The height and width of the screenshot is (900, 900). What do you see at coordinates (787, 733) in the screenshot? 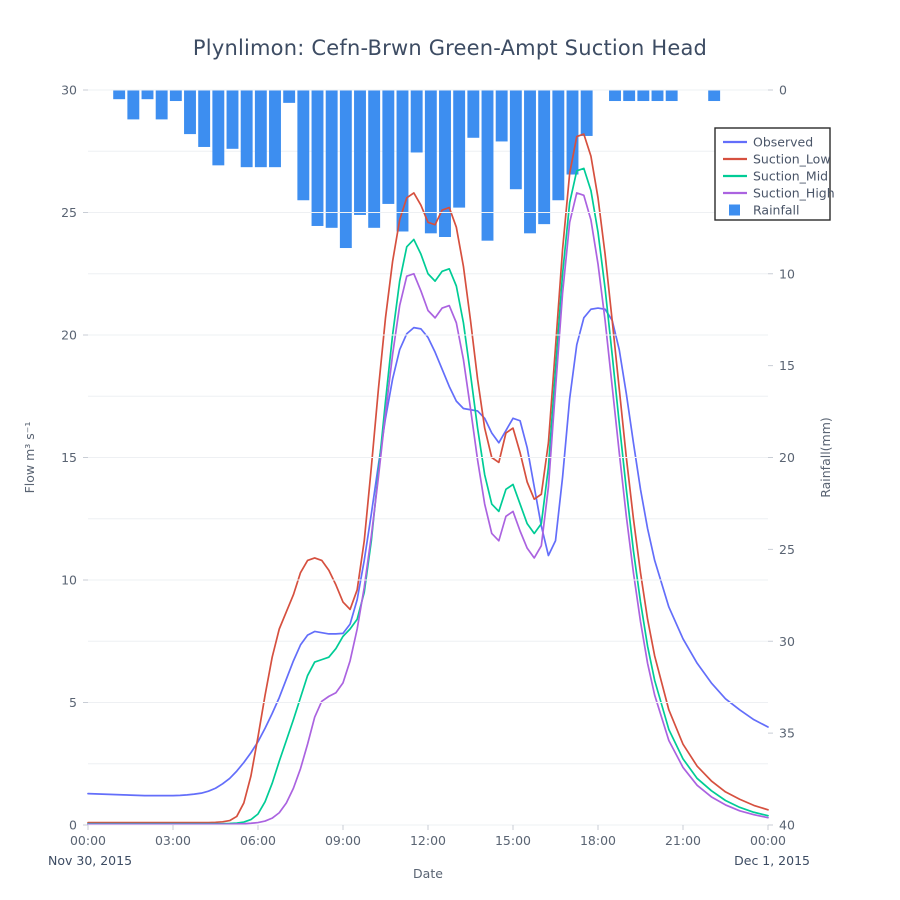
I see `y2-axis-tick-label: 35` at bounding box center [787, 733].